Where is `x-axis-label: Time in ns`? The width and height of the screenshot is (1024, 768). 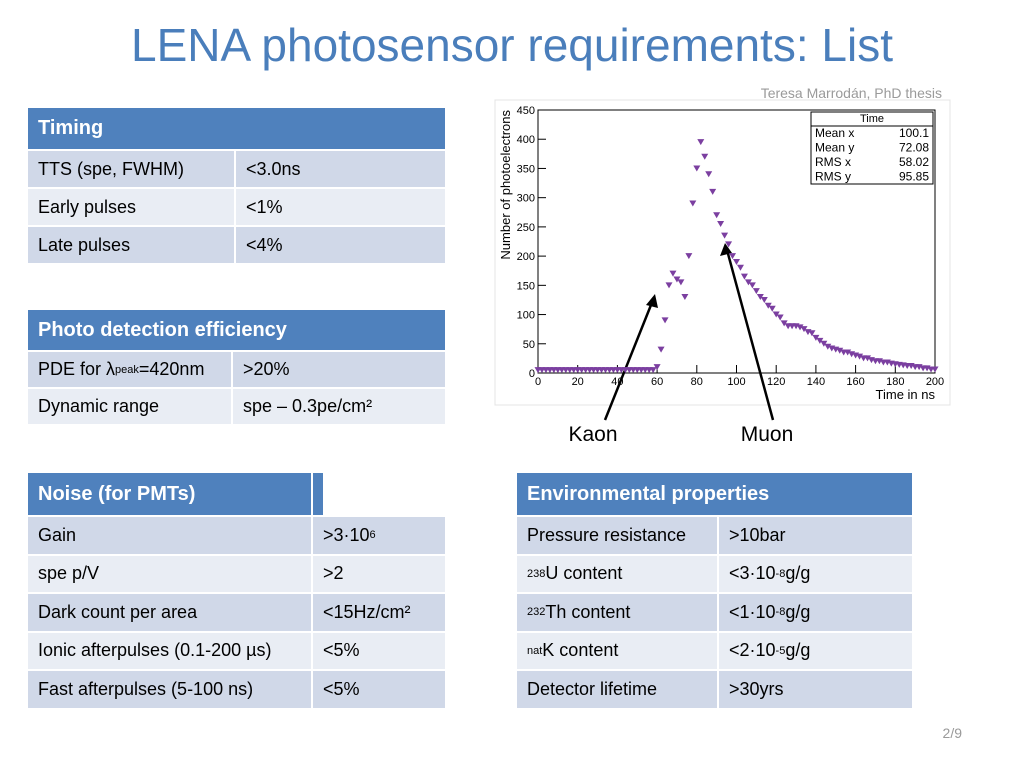 x-axis-label: Time in ns is located at coordinates (906, 394).